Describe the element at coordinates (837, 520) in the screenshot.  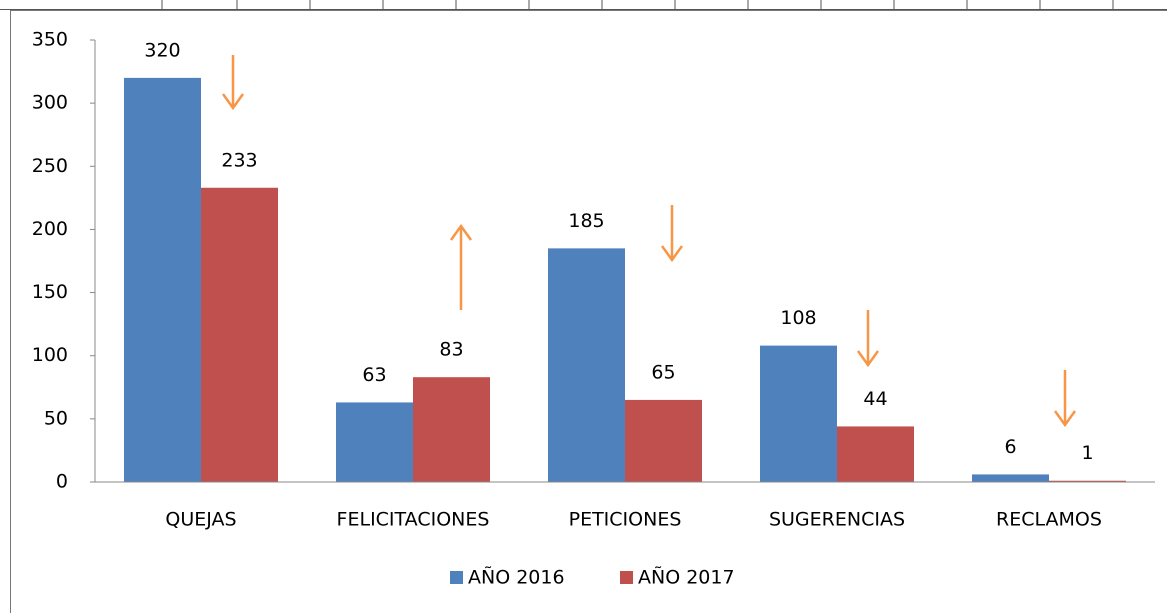
I see `x-tick-label: SUGERENCIAS` at that location.